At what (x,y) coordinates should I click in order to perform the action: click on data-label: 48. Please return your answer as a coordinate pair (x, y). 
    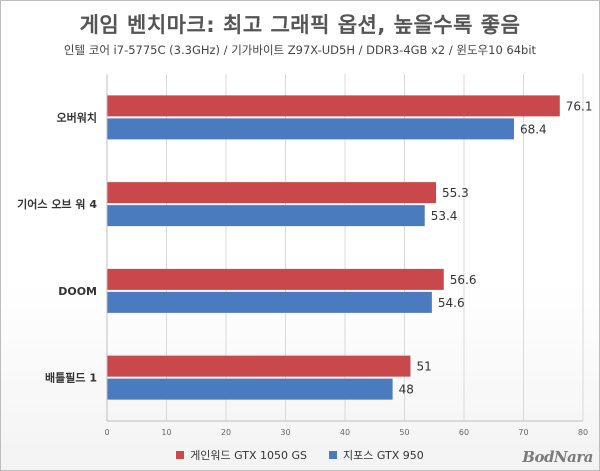
    Looking at the image, I should click on (406, 390).